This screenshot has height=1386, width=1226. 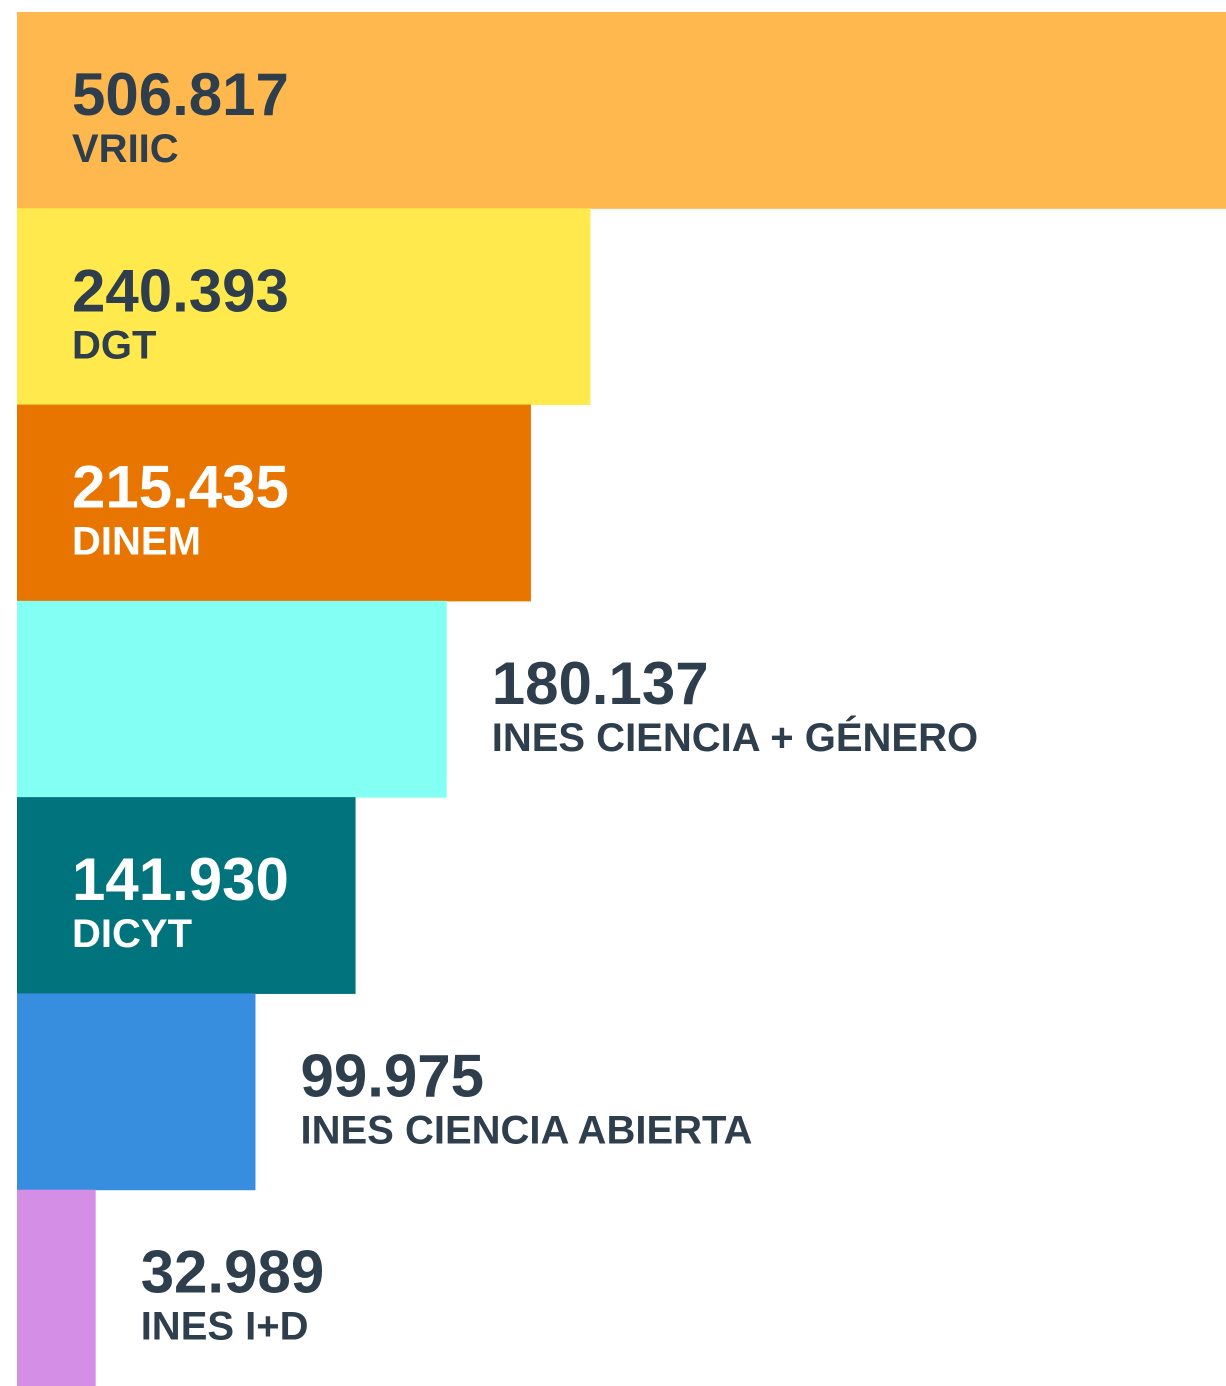 I want to click on value-label: 180.137, so click(x=600, y=683).